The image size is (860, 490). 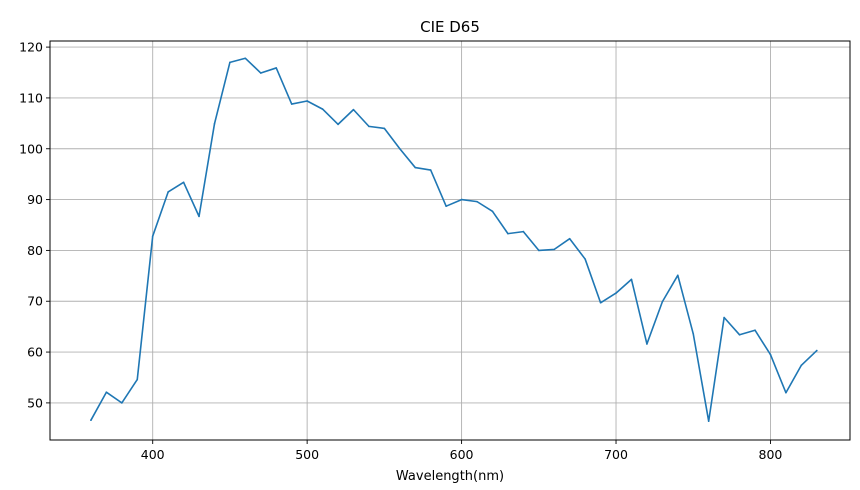 I want to click on y-tick-label: 110, so click(x=31, y=97).